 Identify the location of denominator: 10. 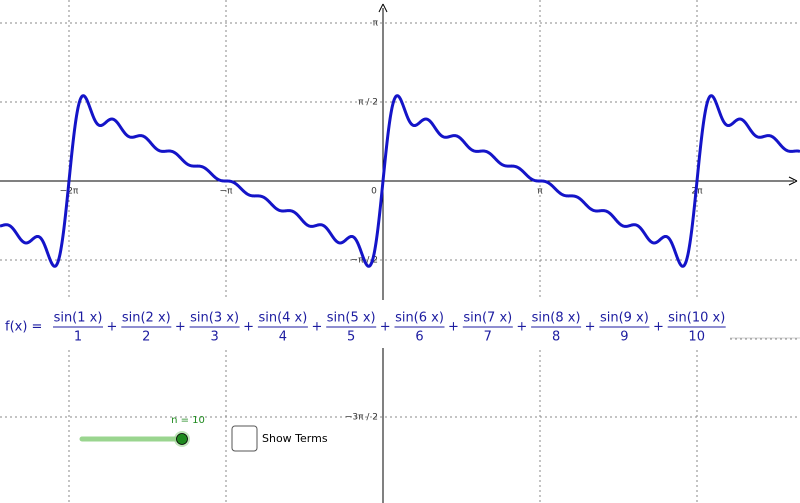
(696, 337).